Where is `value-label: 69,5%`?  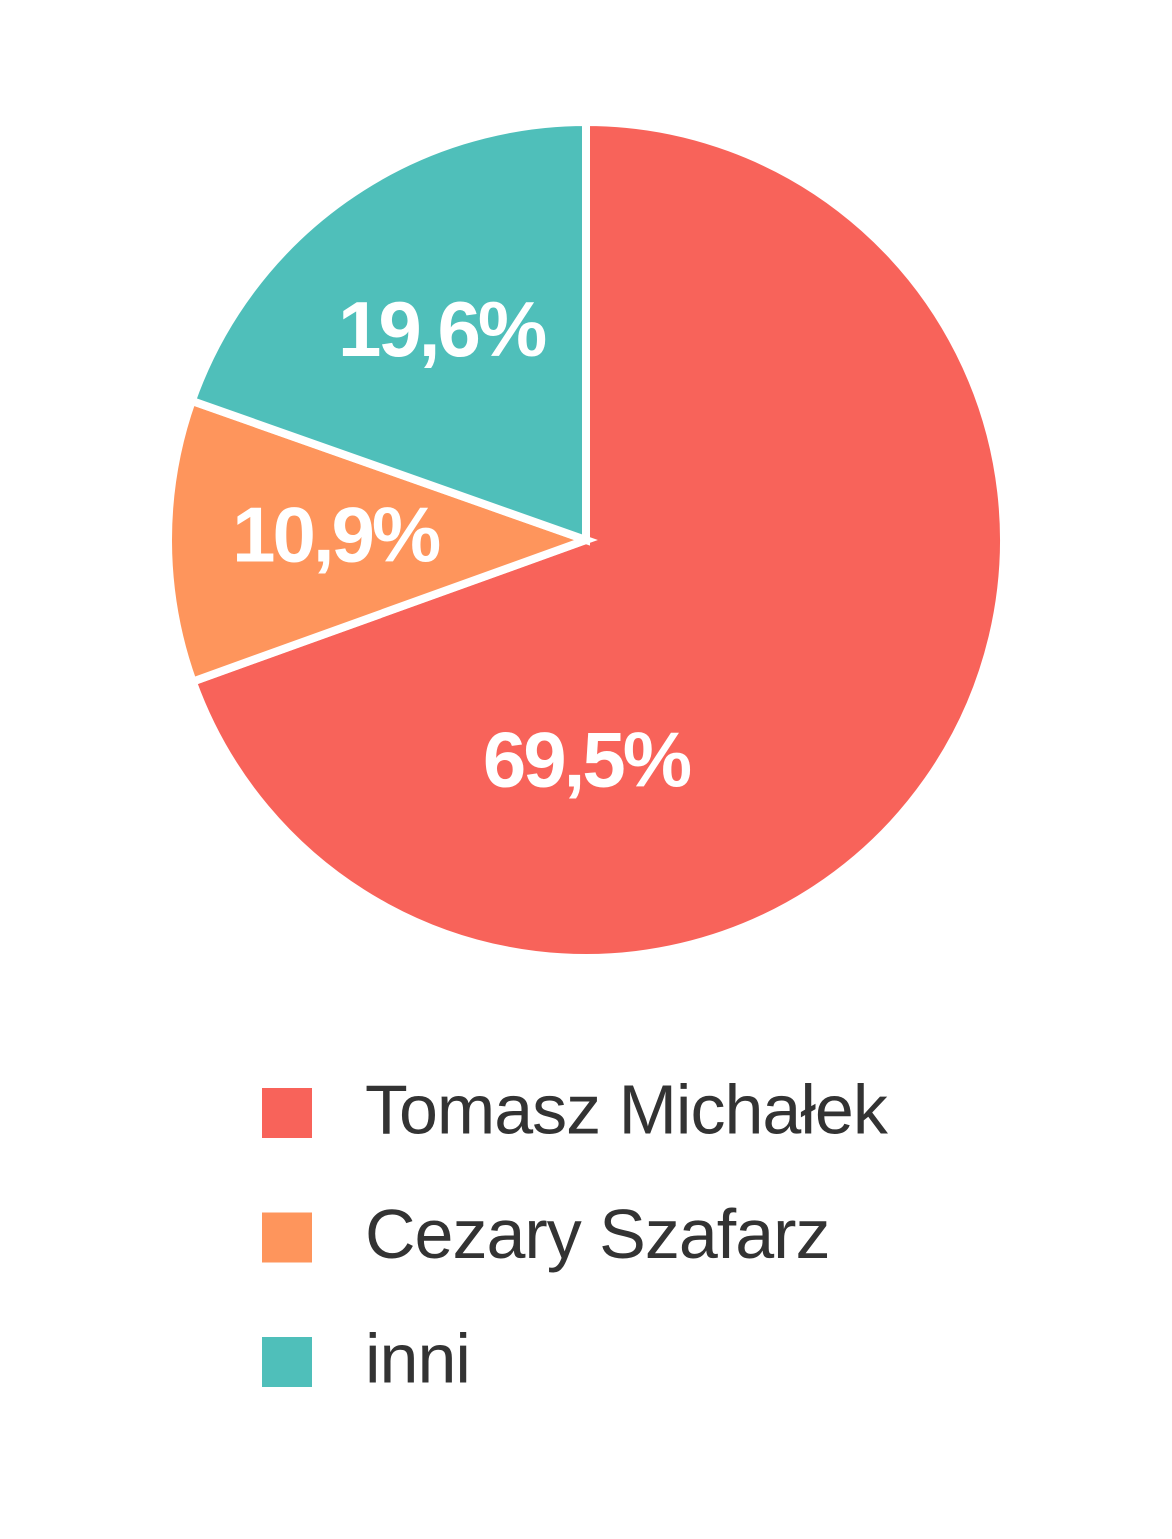
value-label: 69,5% is located at coordinates (587, 759).